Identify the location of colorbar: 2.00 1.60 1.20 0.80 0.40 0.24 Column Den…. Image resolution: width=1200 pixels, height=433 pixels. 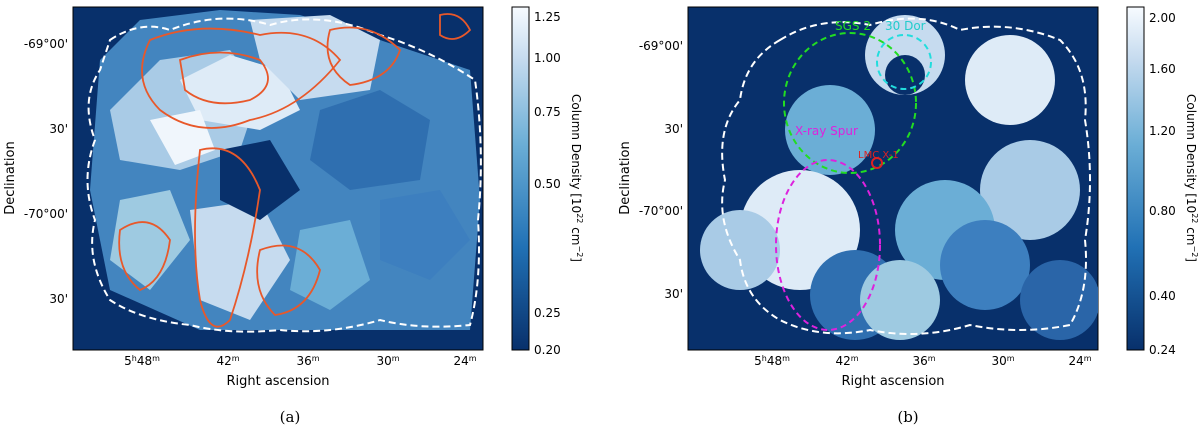
(1162, 181).